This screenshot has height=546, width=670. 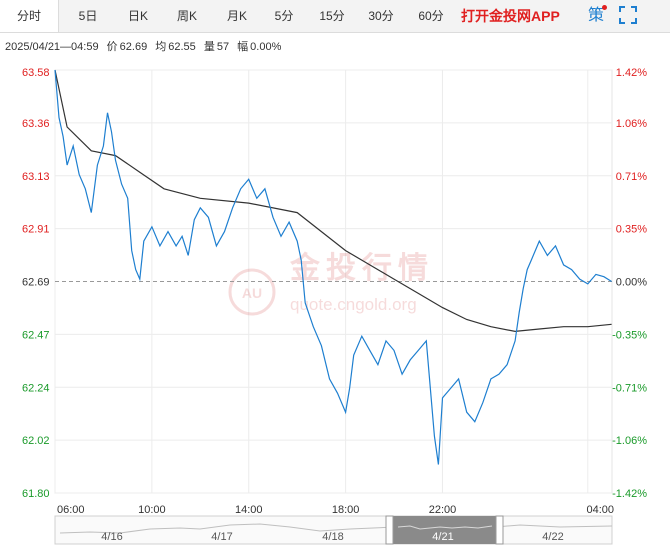 What do you see at coordinates (71, 509) in the screenshot?
I see `time-tick-label: 06:00` at bounding box center [71, 509].